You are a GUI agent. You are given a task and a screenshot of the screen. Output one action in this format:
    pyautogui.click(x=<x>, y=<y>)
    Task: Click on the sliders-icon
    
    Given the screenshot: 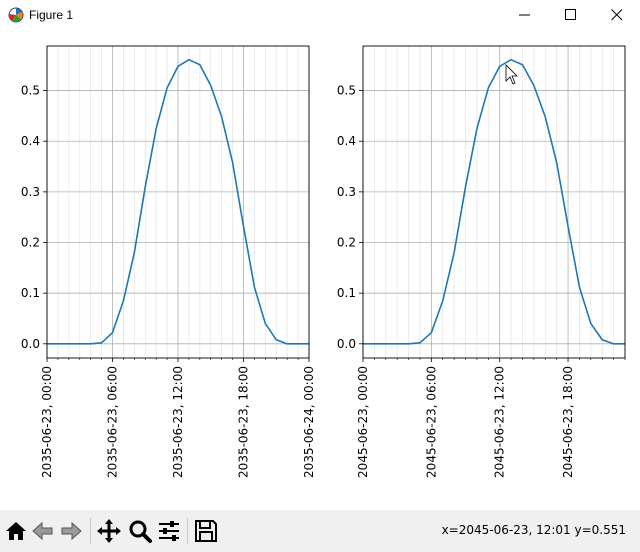 What is the action you would take?
    pyautogui.click(x=169, y=531)
    